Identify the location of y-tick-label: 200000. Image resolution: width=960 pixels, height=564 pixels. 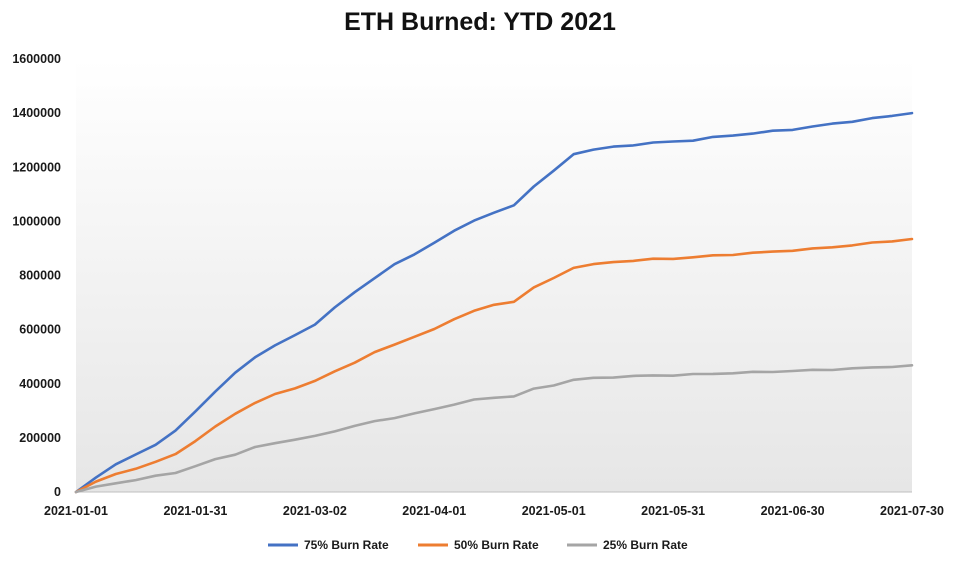
(40, 438).